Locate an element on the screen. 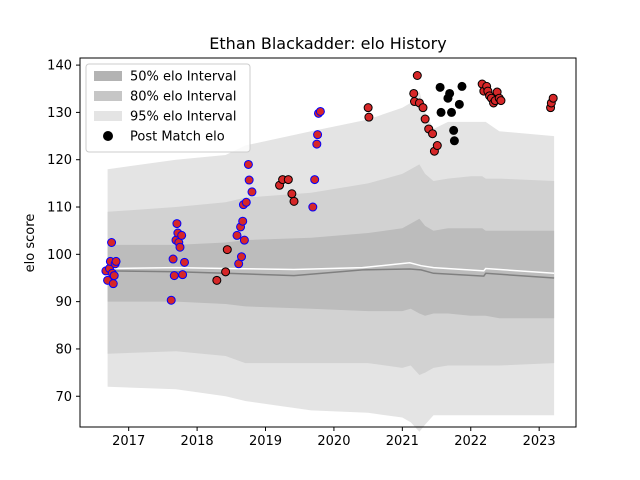 The height and width of the screenshot is (480, 640). y-tick-label: 90 is located at coordinates (63, 302).